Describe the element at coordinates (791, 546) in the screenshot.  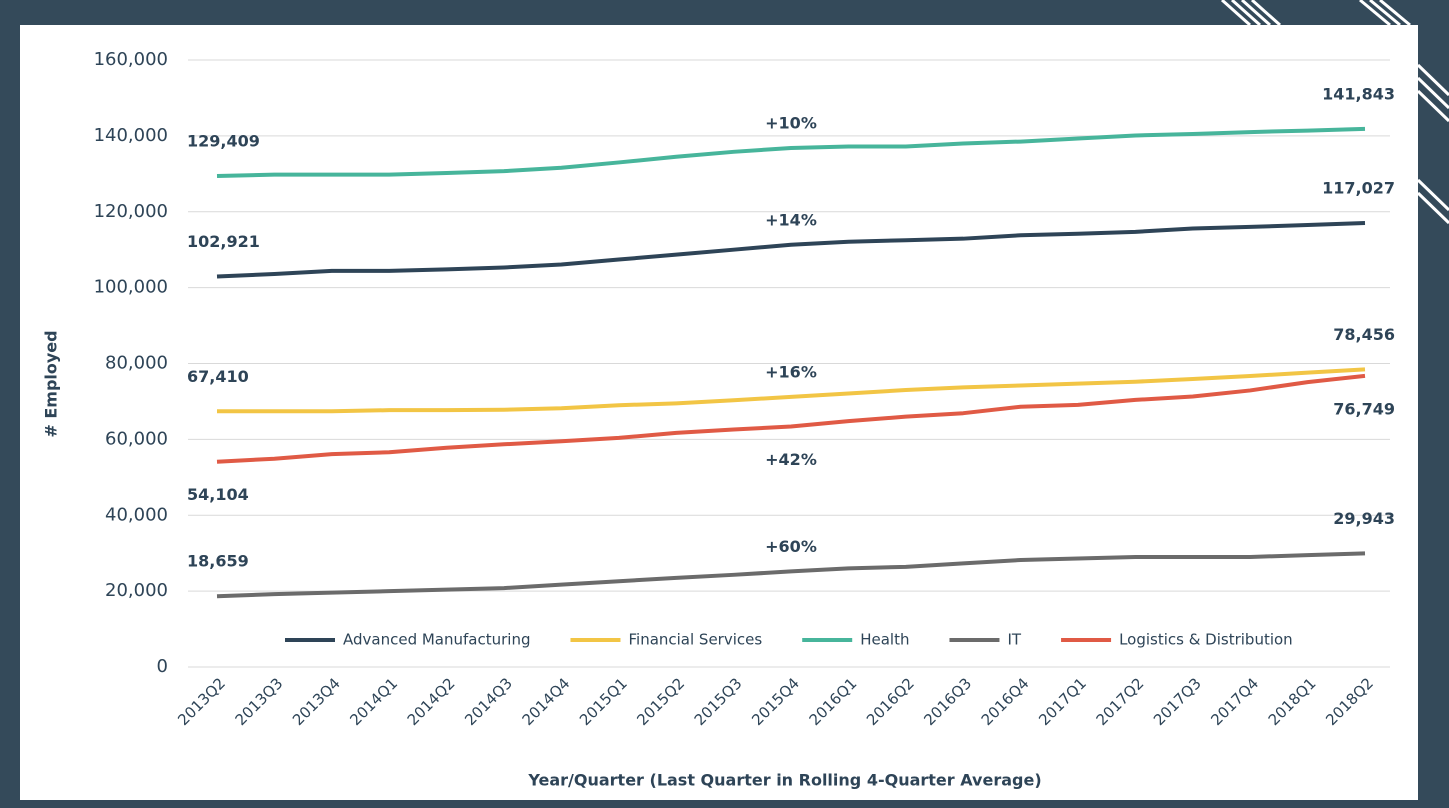
I see `change-label: +60%` at that location.